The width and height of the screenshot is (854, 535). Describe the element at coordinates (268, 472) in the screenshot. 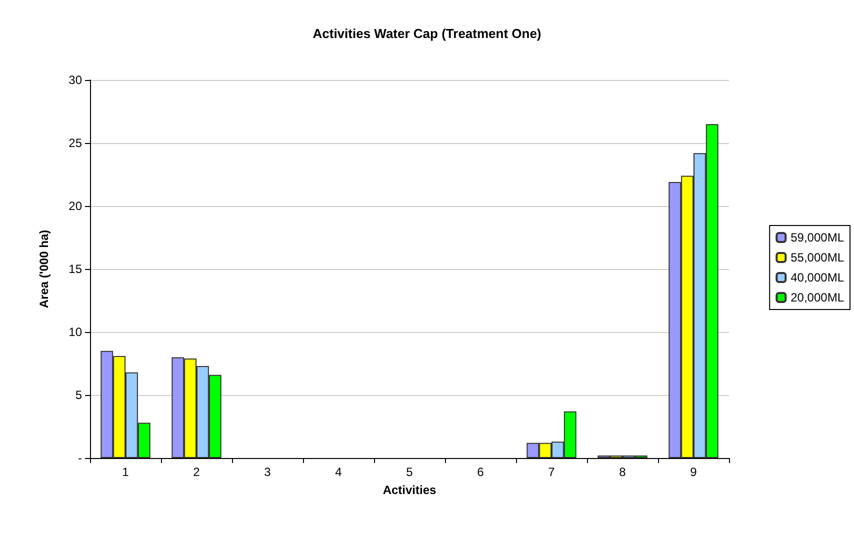

I see `x-tick-label: 3` at that location.